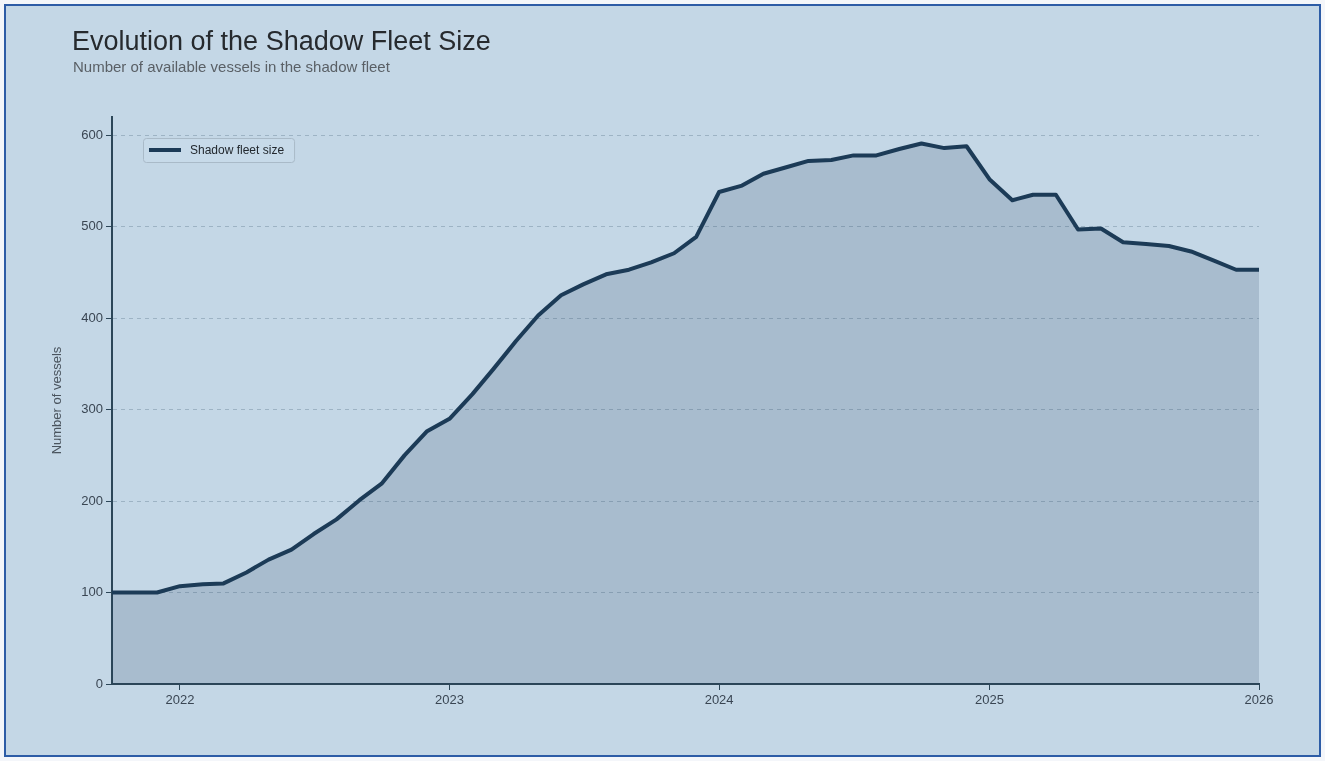 Image resolution: width=1325 pixels, height=761 pixels. What do you see at coordinates (180, 700) in the screenshot?
I see `x-tick-label: 2022` at bounding box center [180, 700].